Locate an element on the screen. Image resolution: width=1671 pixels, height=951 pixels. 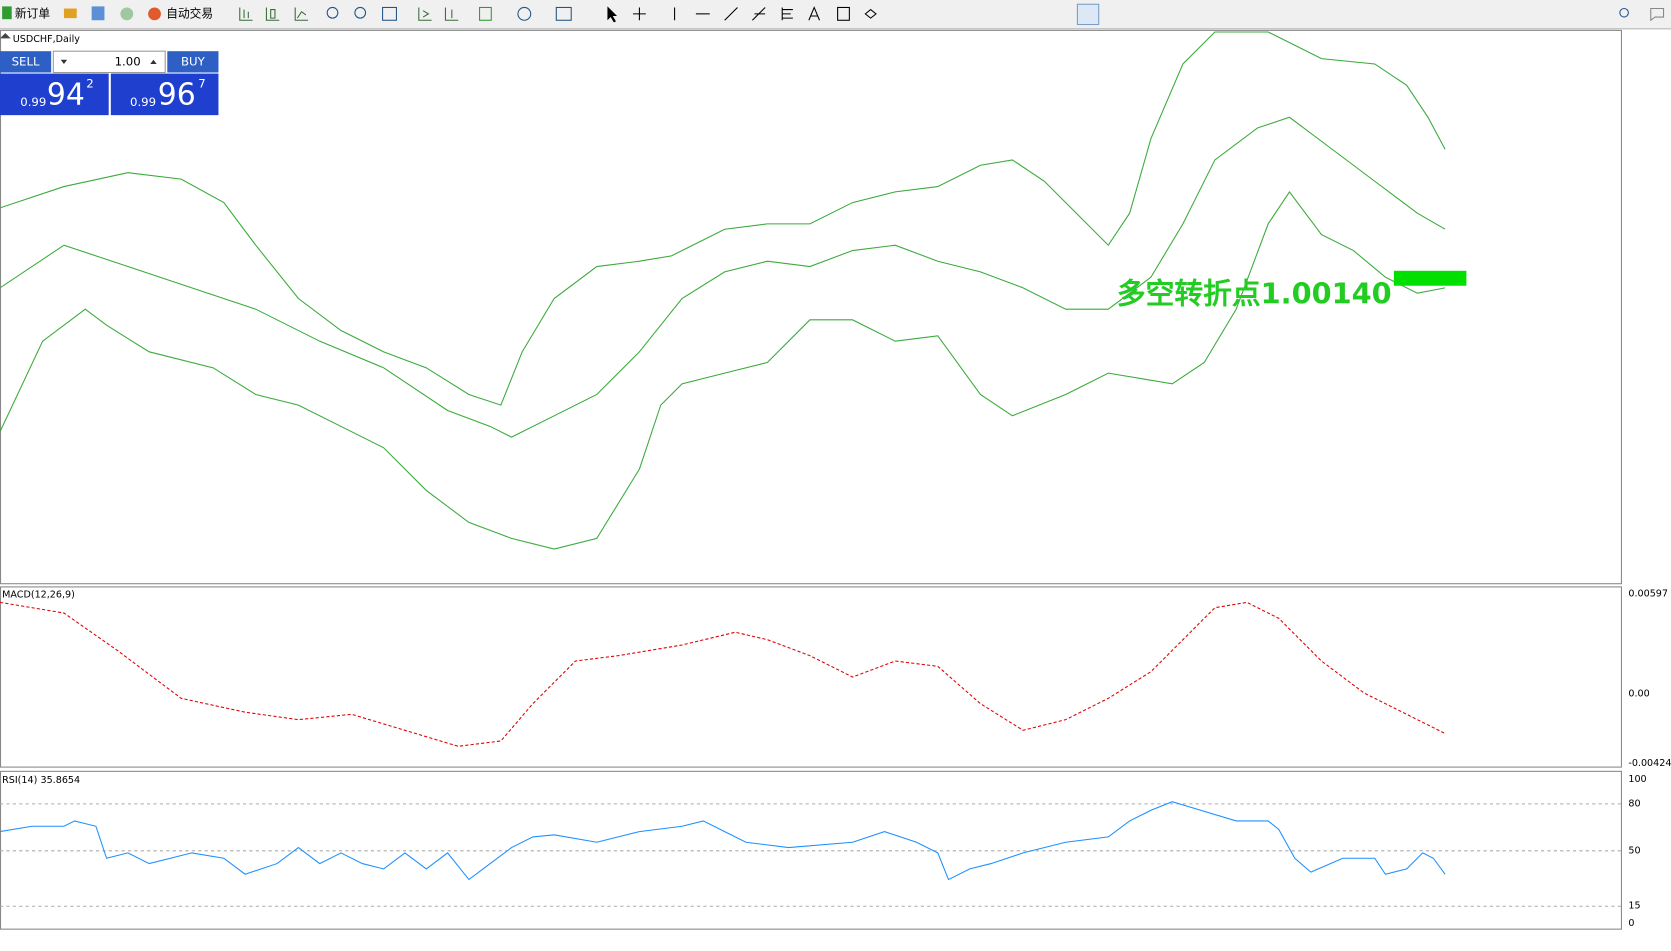
buy-price-box is located at coordinates (164, 94).